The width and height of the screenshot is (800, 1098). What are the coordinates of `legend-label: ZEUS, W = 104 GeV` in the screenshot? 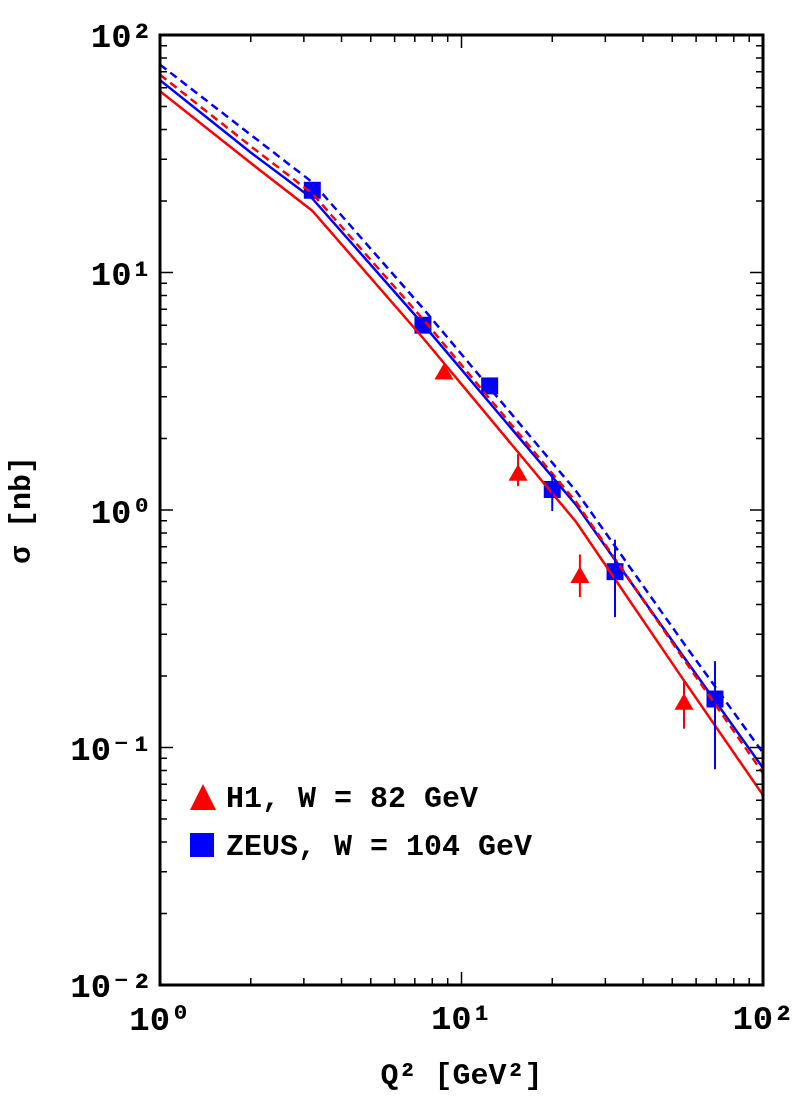 It's located at (379, 846).